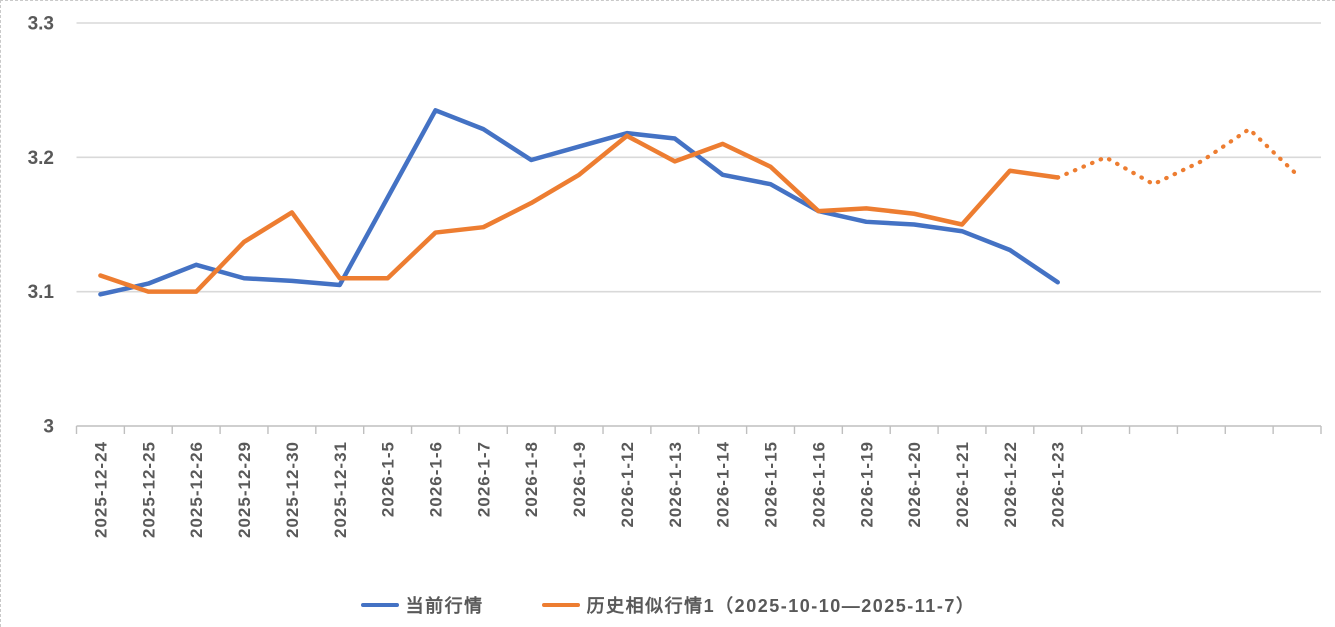 Image resolution: width=1335 pixels, height=627 pixels. What do you see at coordinates (914, 484) in the screenshot?
I see `x-axis-tick-label: 2026-1-20` at bounding box center [914, 484].